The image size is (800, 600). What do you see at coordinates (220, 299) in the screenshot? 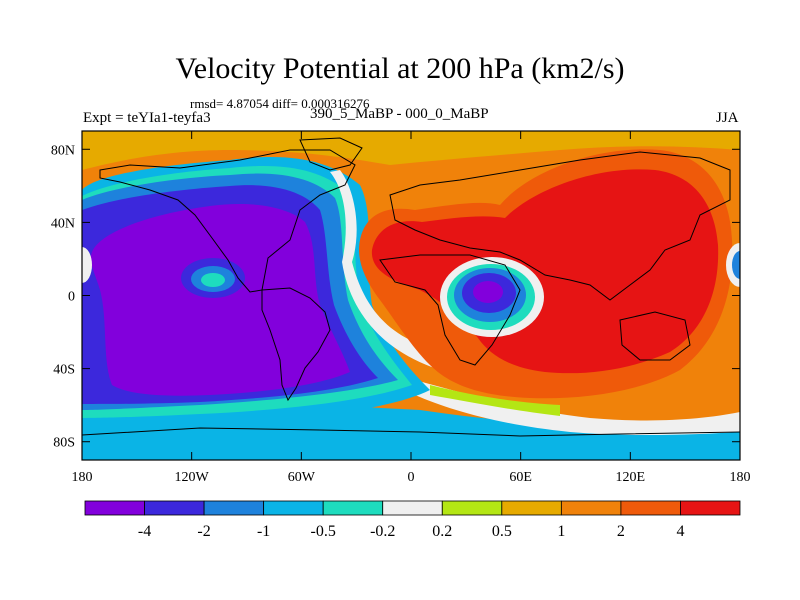
I see `contour-west-purple` at bounding box center [220, 299].